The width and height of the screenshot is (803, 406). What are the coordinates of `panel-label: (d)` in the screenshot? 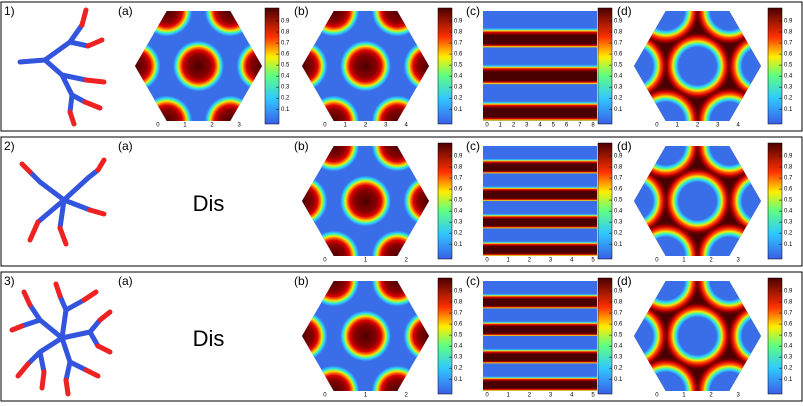 It's located at (624, 11).